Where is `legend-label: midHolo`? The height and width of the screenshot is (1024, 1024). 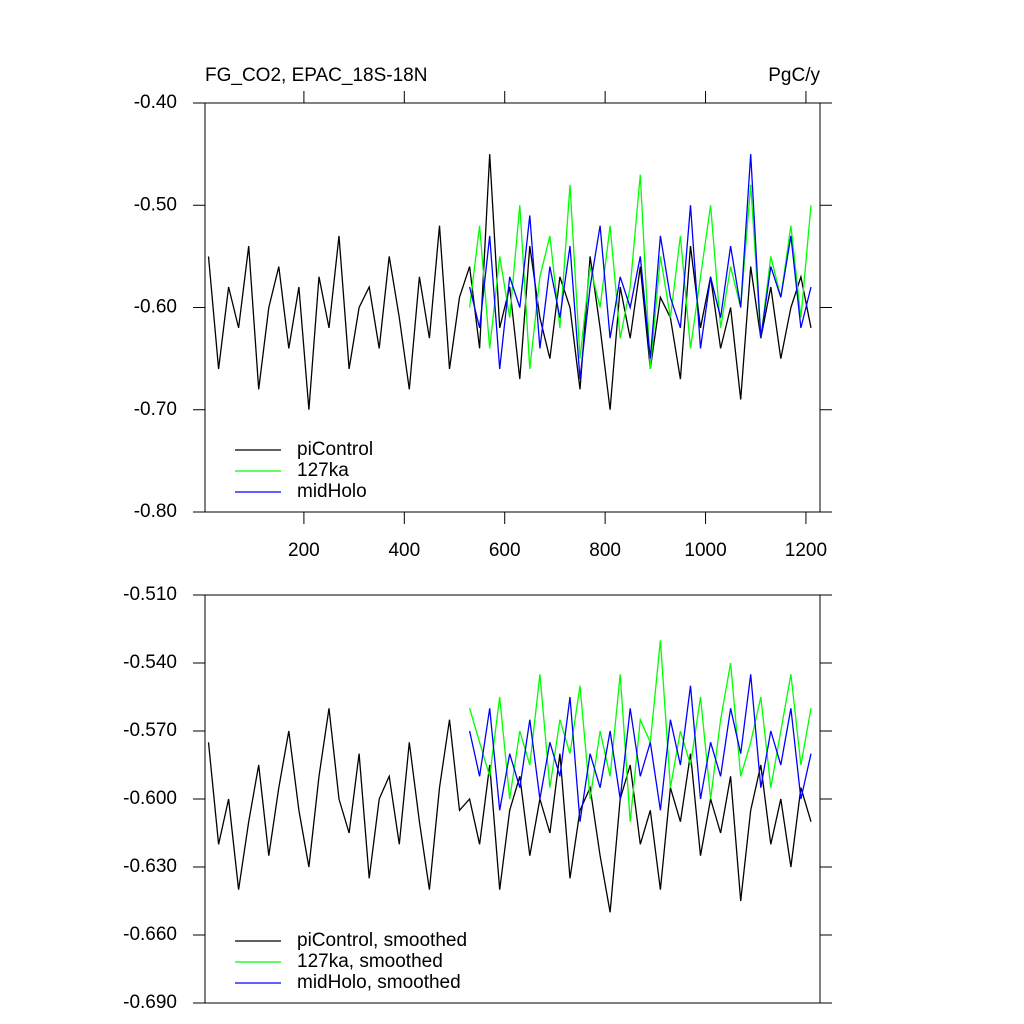
legend-label: midHolo is located at coordinates (332, 491).